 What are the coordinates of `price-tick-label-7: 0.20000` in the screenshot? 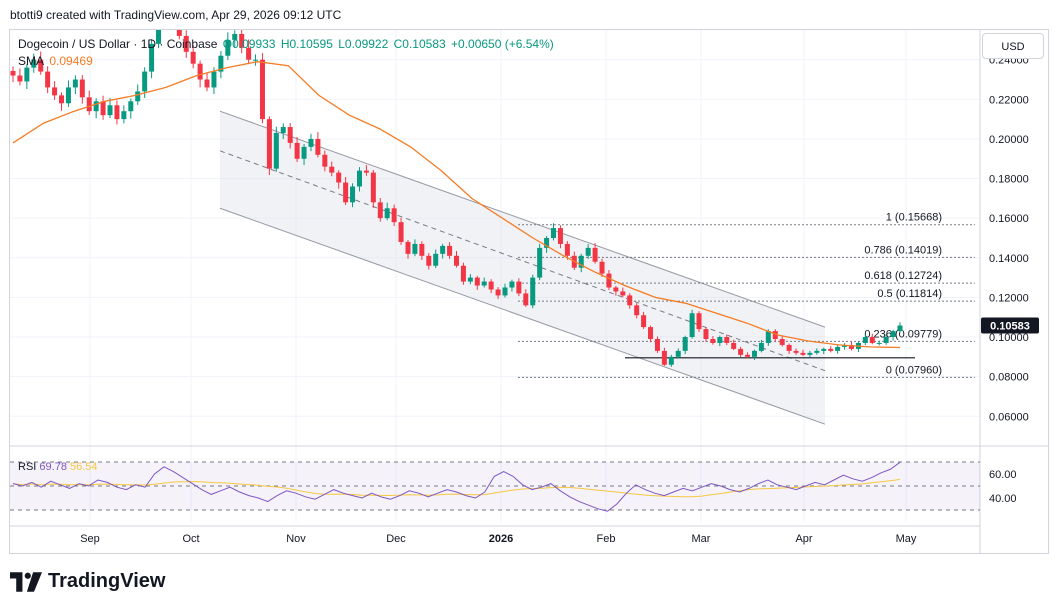 It's located at (1009, 140).